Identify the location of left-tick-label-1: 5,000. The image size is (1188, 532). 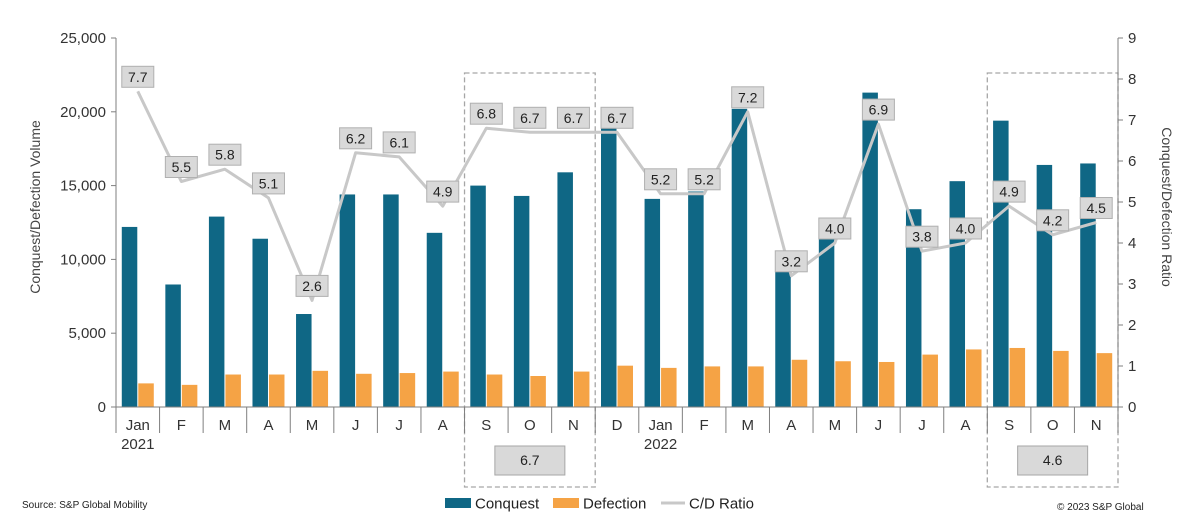
(87, 333).